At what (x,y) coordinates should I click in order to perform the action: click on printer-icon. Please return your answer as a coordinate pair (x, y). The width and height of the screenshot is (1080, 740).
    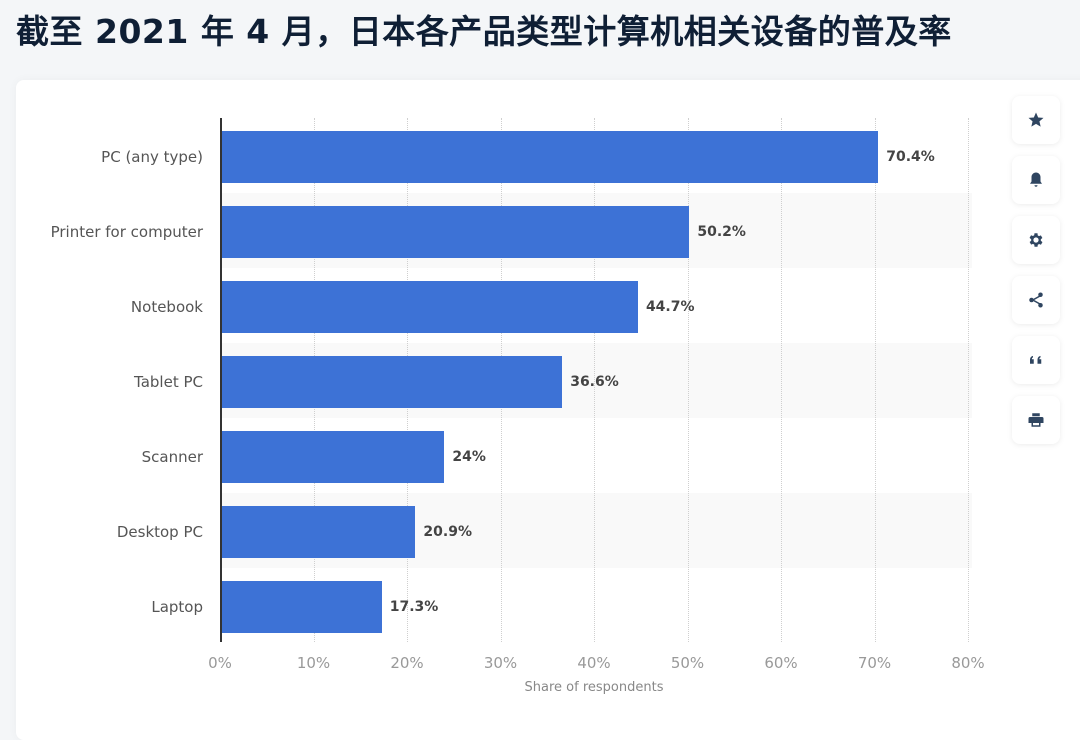
    Looking at the image, I should click on (1036, 420).